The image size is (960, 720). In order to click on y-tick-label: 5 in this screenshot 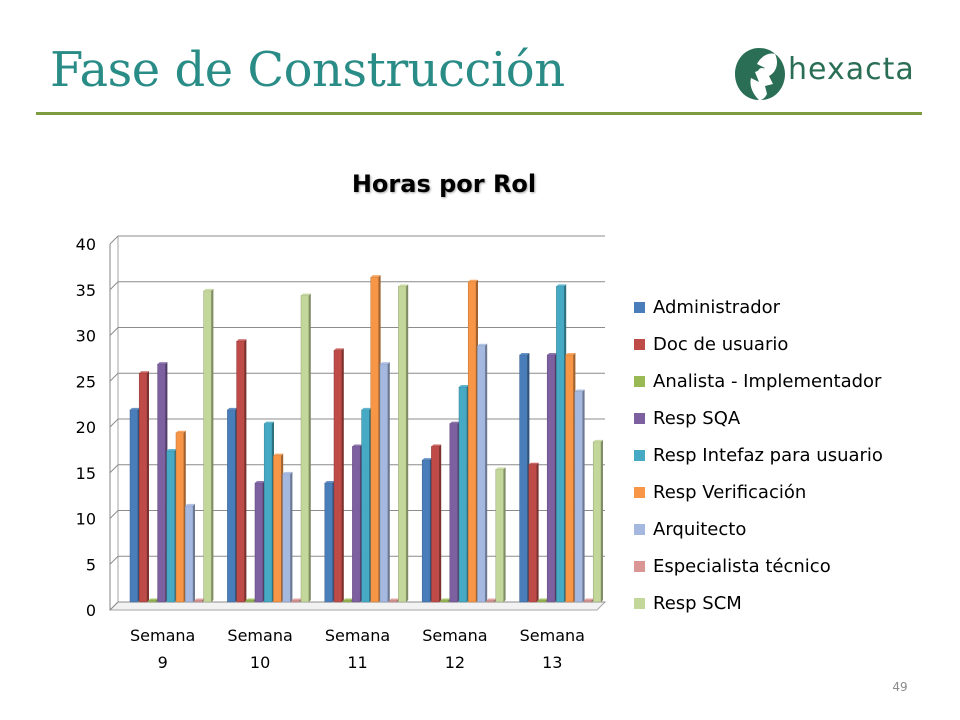, I will do `click(91, 564)`.